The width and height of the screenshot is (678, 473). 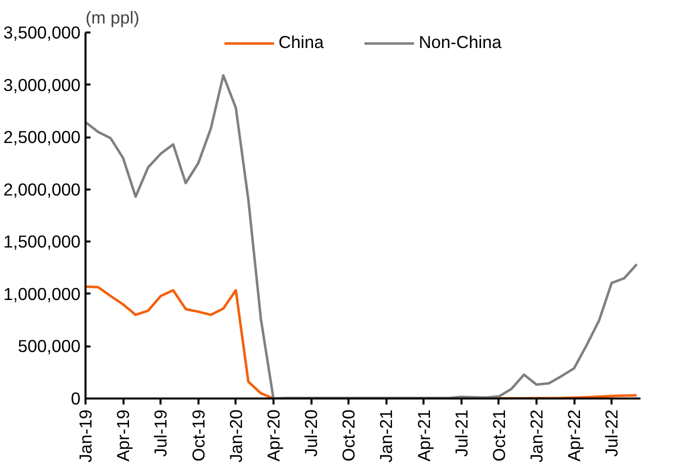 I want to click on x-tick-label: Oct-19, so click(x=198, y=435).